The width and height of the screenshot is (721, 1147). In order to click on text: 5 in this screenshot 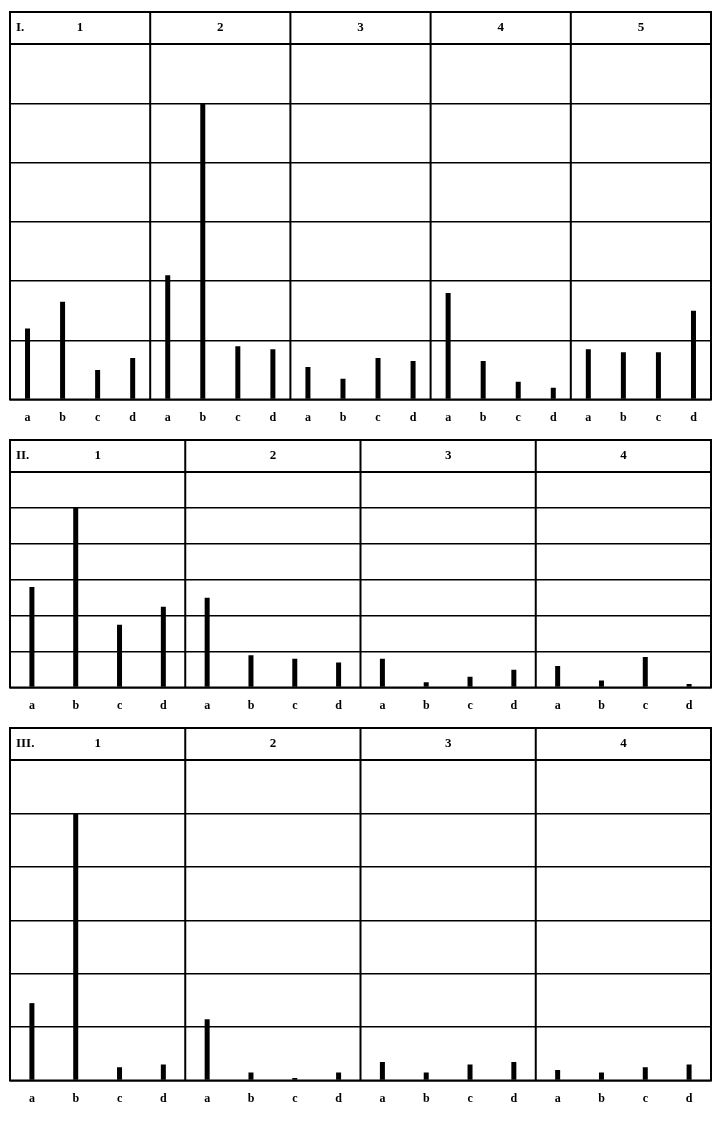, I will do `click(641, 27)`.